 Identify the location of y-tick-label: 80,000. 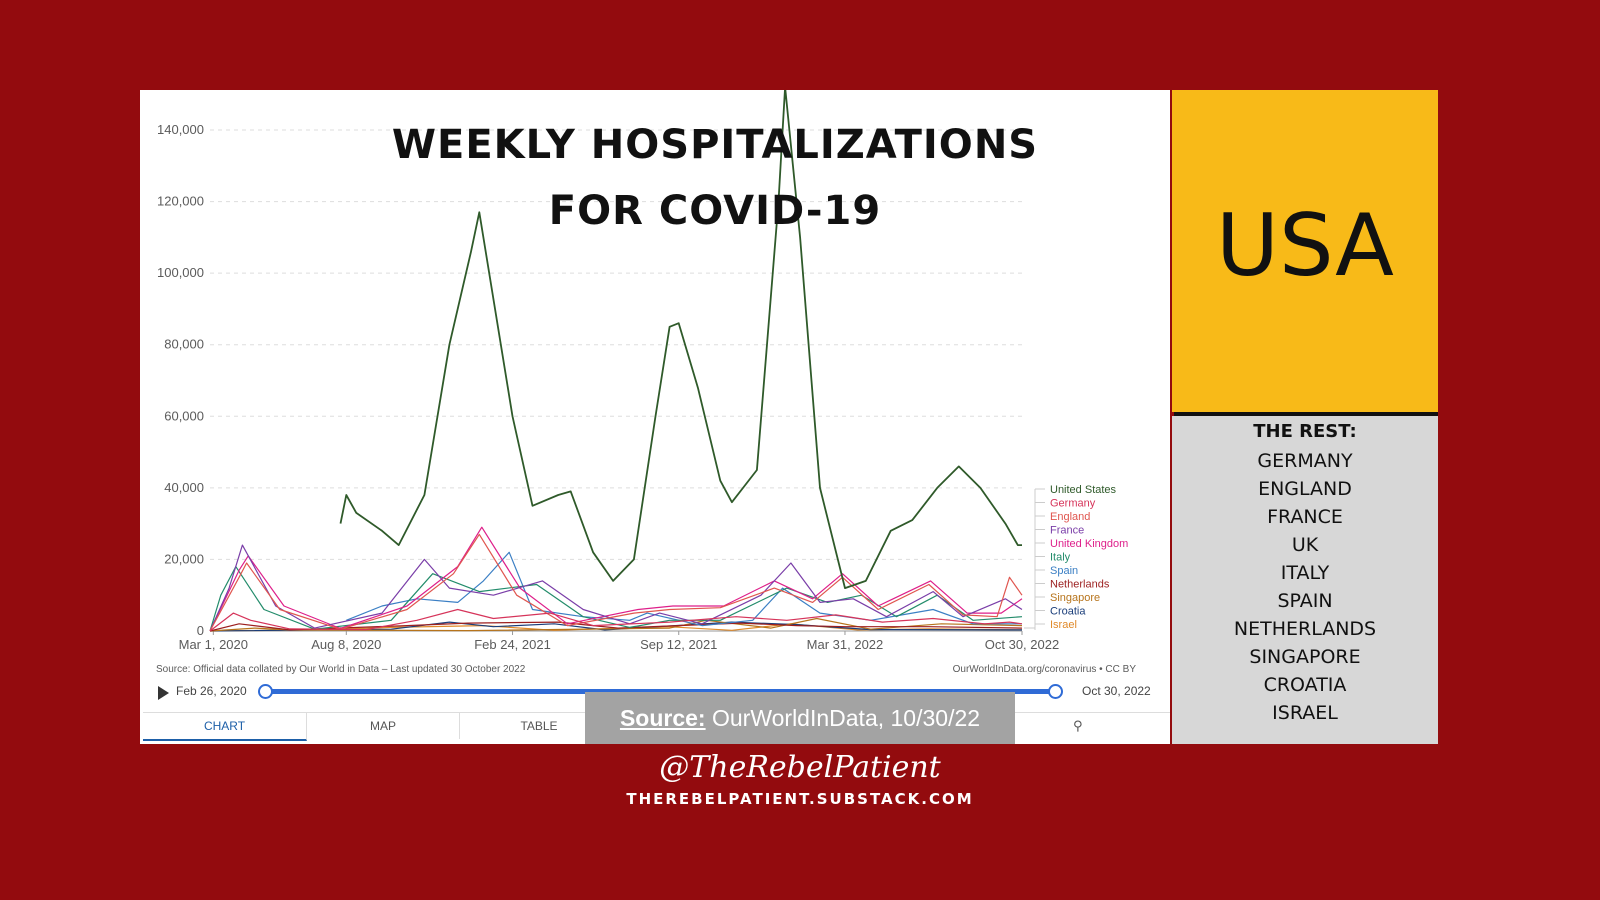
(184, 344).